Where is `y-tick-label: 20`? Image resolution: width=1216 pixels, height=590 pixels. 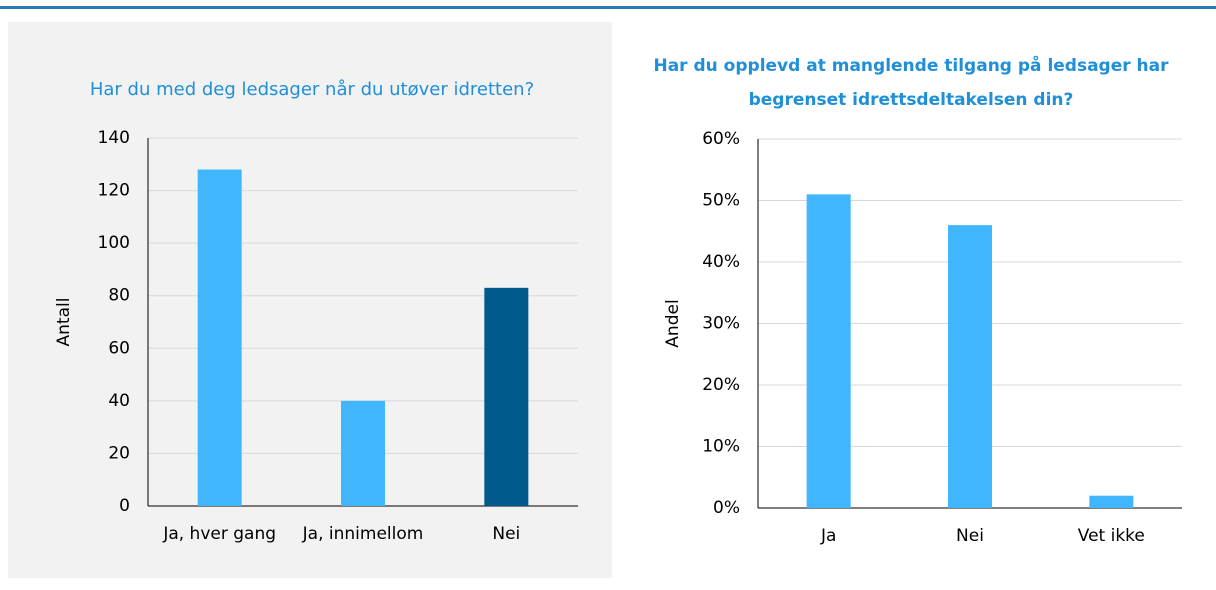 y-tick-label: 20 is located at coordinates (119, 453).